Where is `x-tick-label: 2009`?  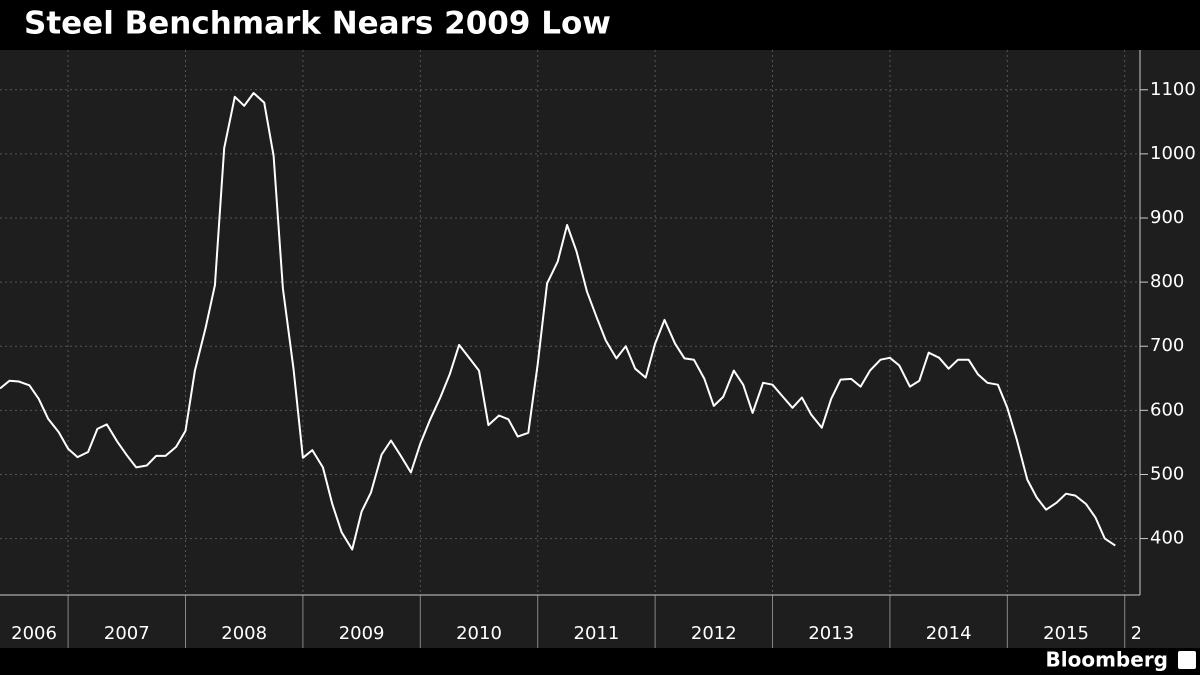 x-tick-label: 2009 is located at coordinates (362, 633).